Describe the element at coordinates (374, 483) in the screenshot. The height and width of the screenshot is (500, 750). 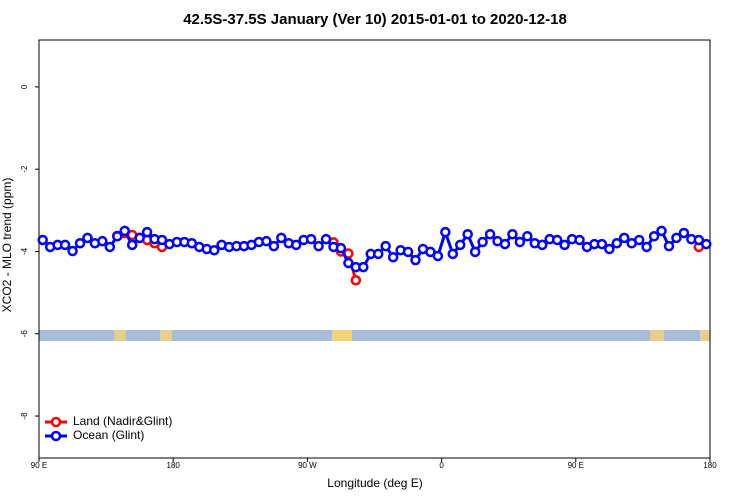
I see `x-axis-label: Longitude (deg E)` at that location.